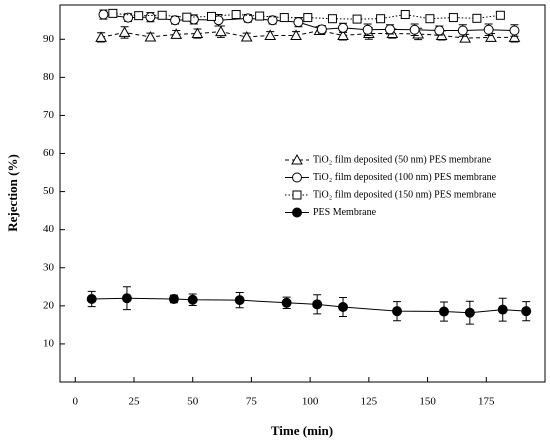 The width and height of the screenshot is (550, 442). What do you see at coordinates (49, 267) in the screenshot?
I see `y-tick-label: 30` at bounding box center [49, 267].